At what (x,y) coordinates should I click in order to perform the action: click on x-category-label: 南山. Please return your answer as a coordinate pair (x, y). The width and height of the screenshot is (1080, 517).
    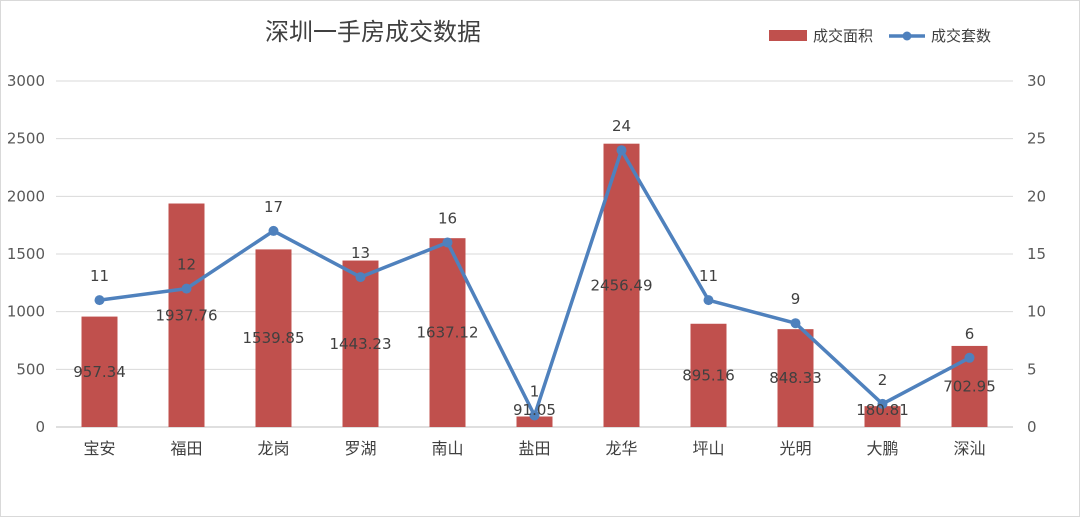
    Looking at the image, I should click on (447, 448).